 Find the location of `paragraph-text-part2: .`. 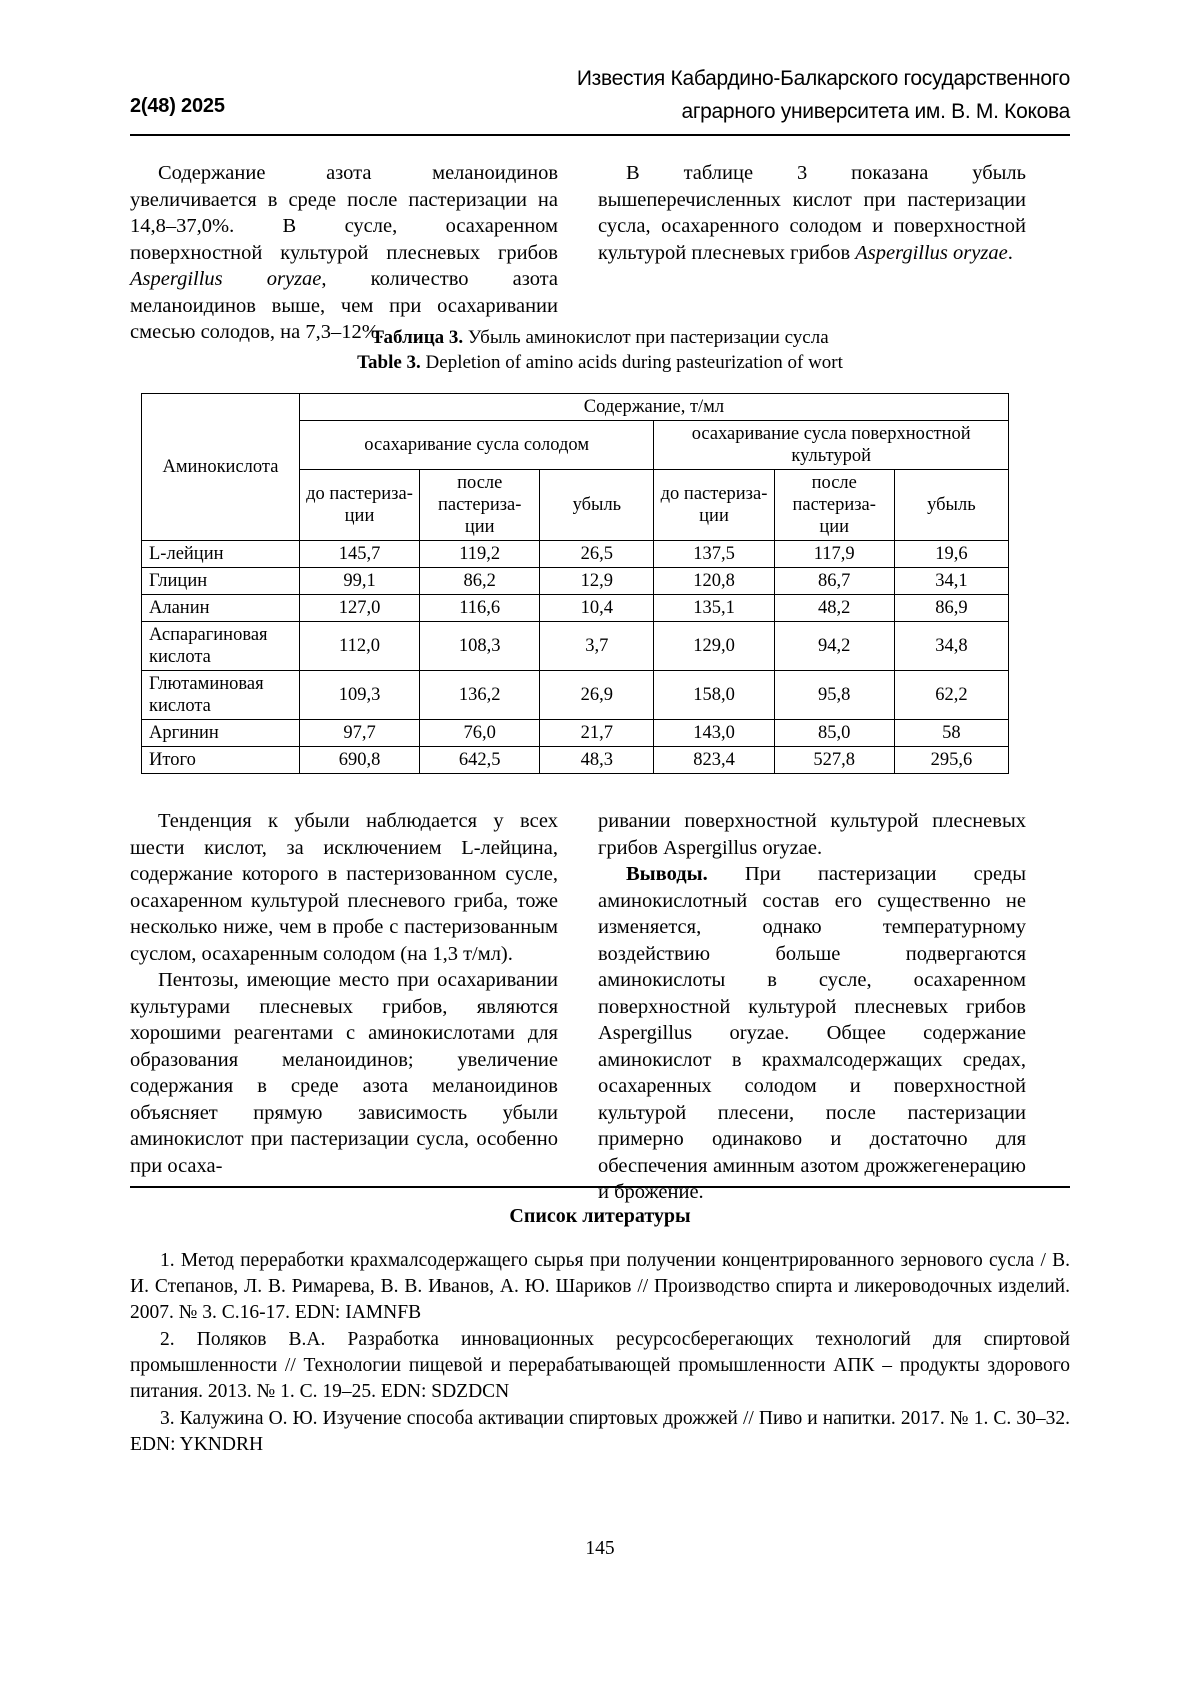

paragraph-text-part2: . is located at coordinates (1010, 252).